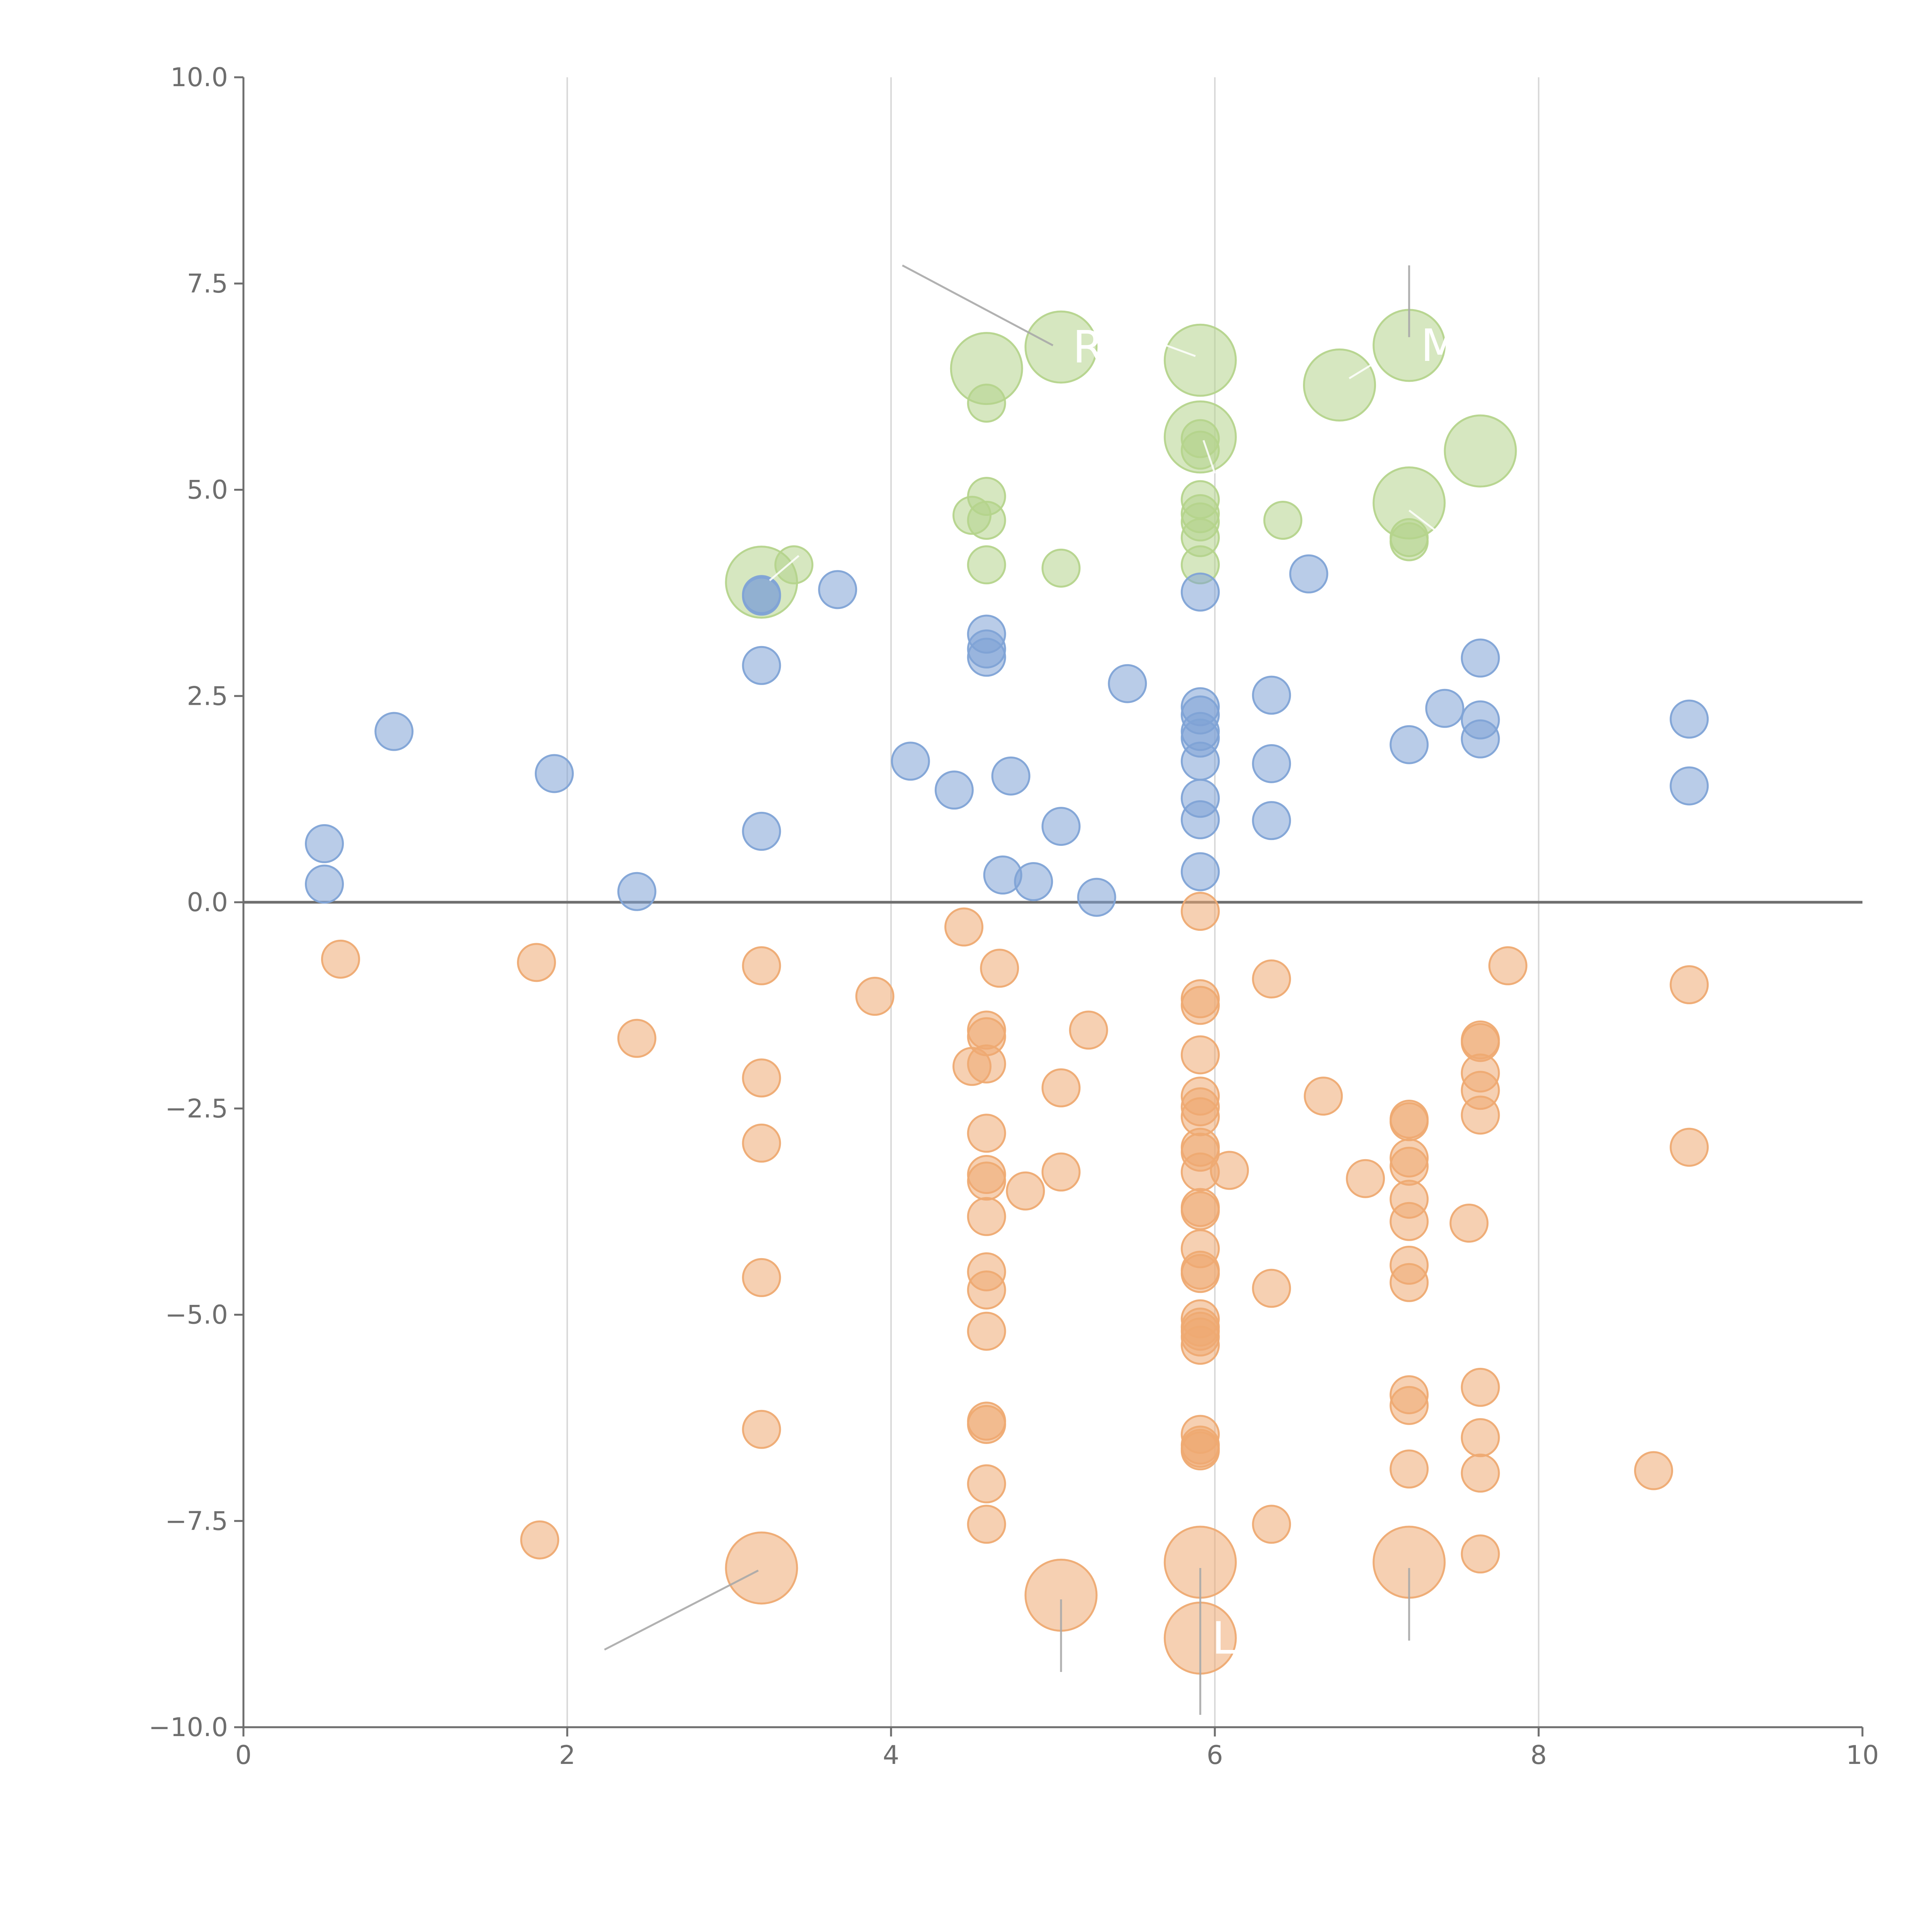  I want to click on x-tick-label: 2, so click(567, 1755).